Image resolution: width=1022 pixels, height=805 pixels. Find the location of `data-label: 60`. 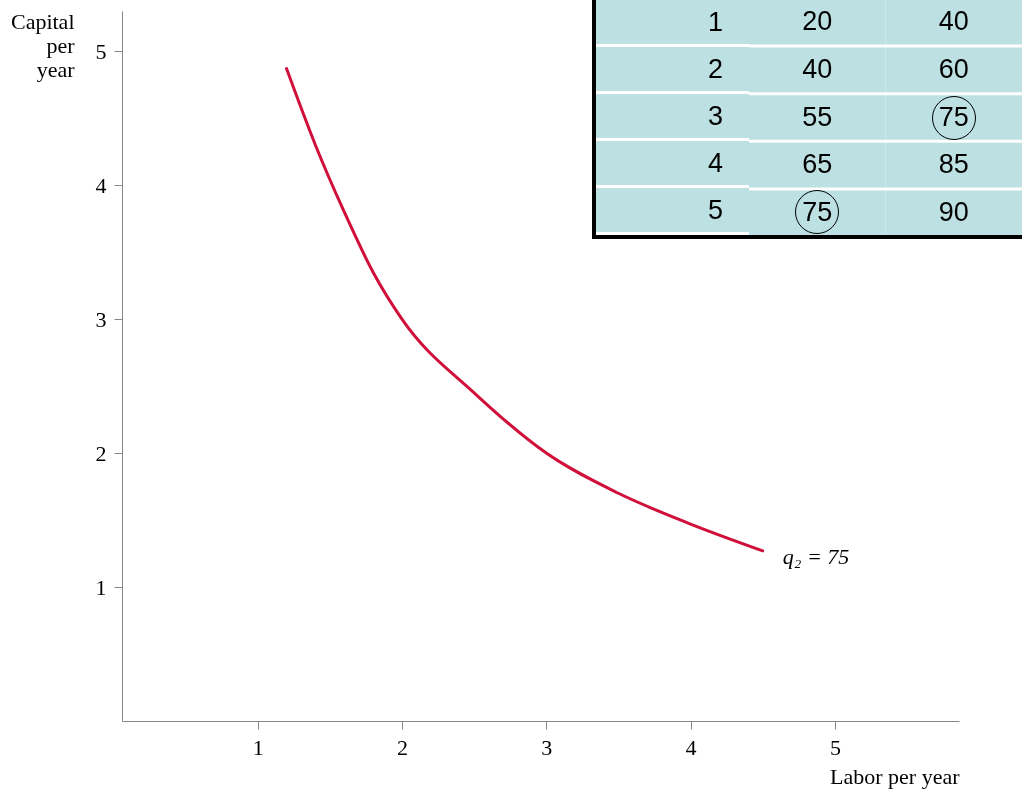

data-label: 60 is located at coordinates (953, 68).